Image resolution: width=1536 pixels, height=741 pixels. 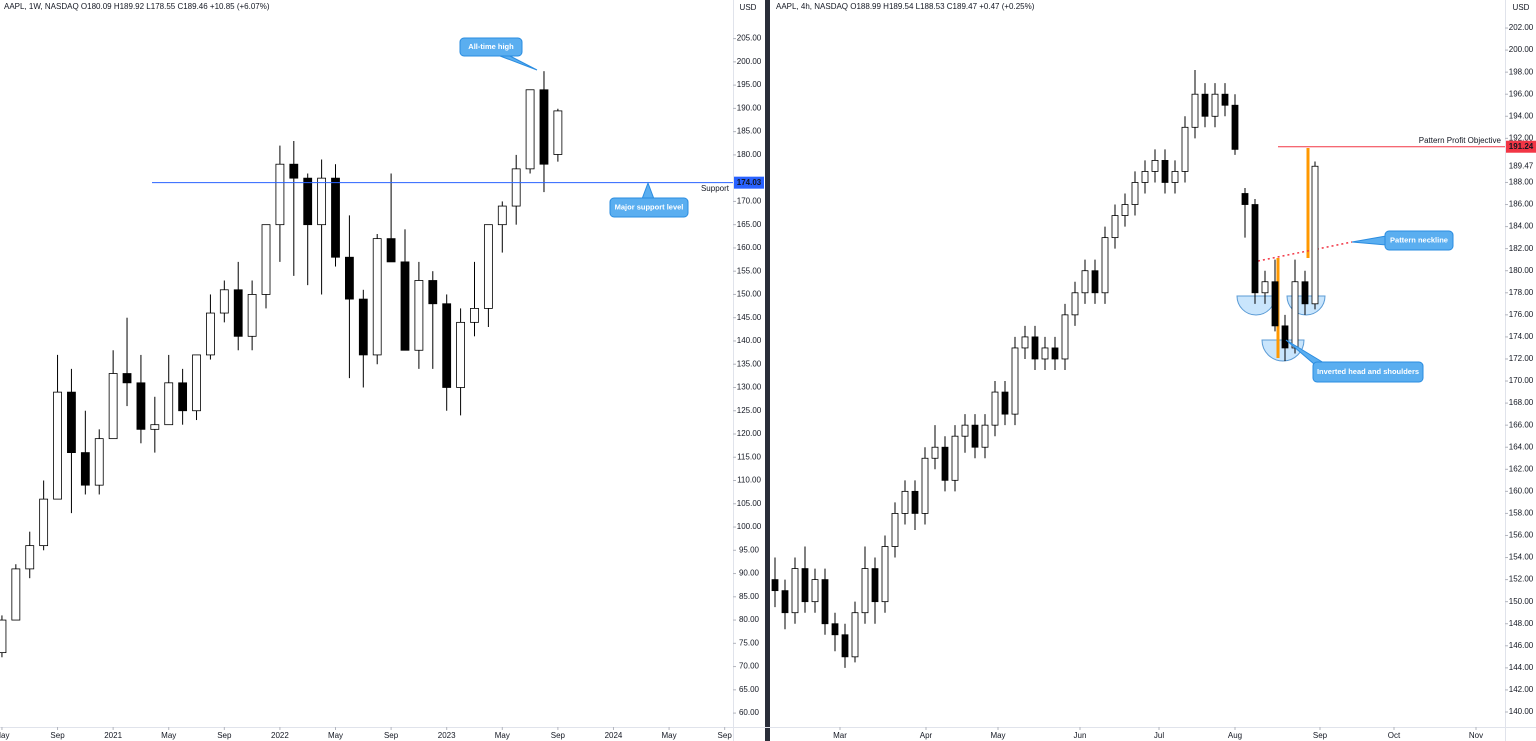 I want to click on callout: All-time high, so click(x=498, y=54).